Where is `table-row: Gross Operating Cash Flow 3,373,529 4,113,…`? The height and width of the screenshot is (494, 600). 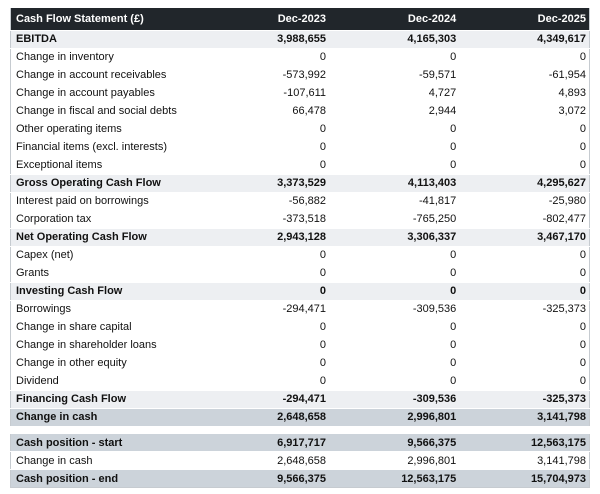 table-row: Gross Operating Cash Flow 3,373,529 4,113,… is located at coordinates (300, 183).